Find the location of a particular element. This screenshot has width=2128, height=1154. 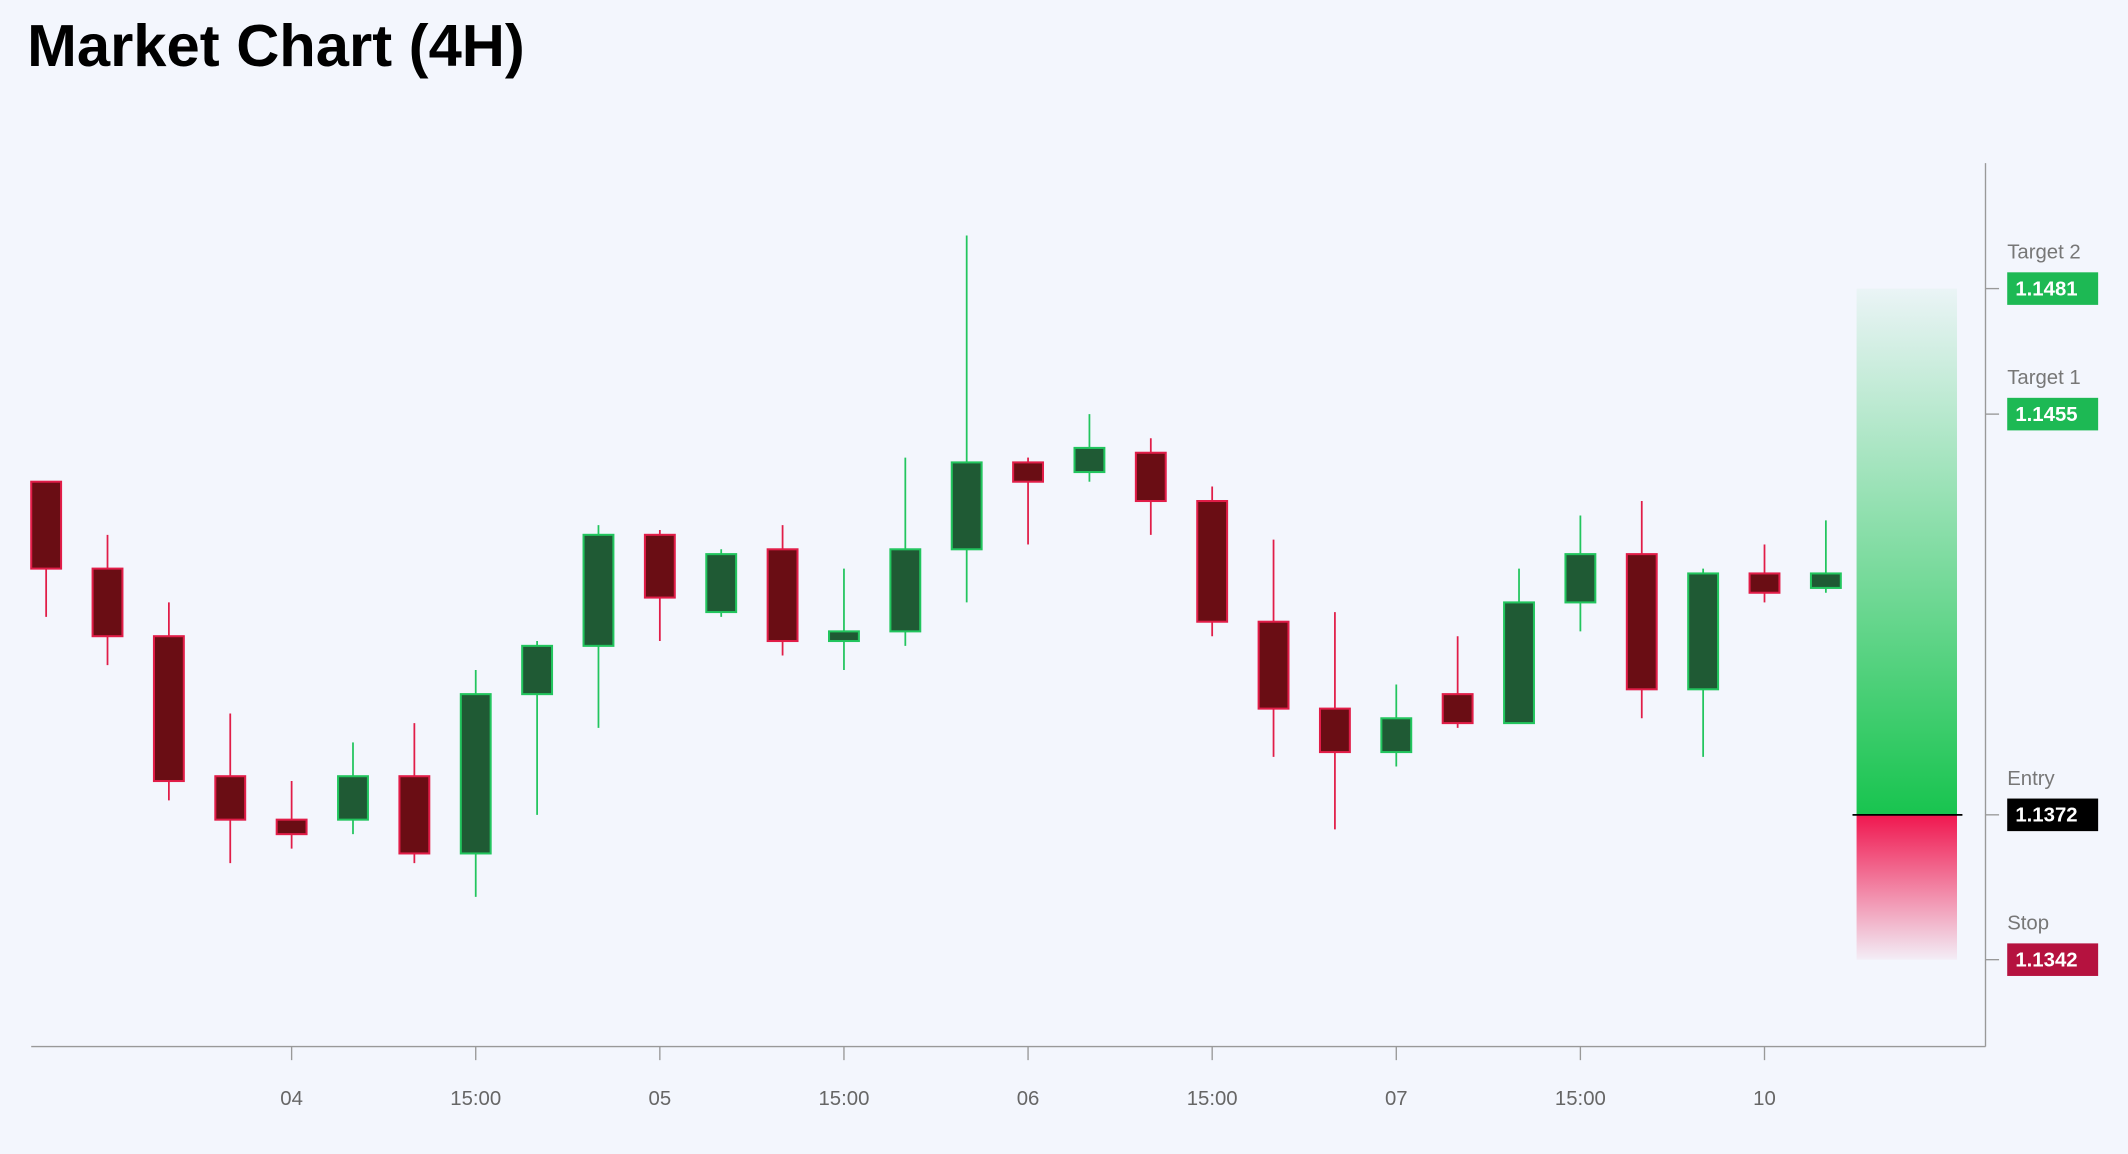

x-tick-label: 05 is located at coordinates (660, 1099).